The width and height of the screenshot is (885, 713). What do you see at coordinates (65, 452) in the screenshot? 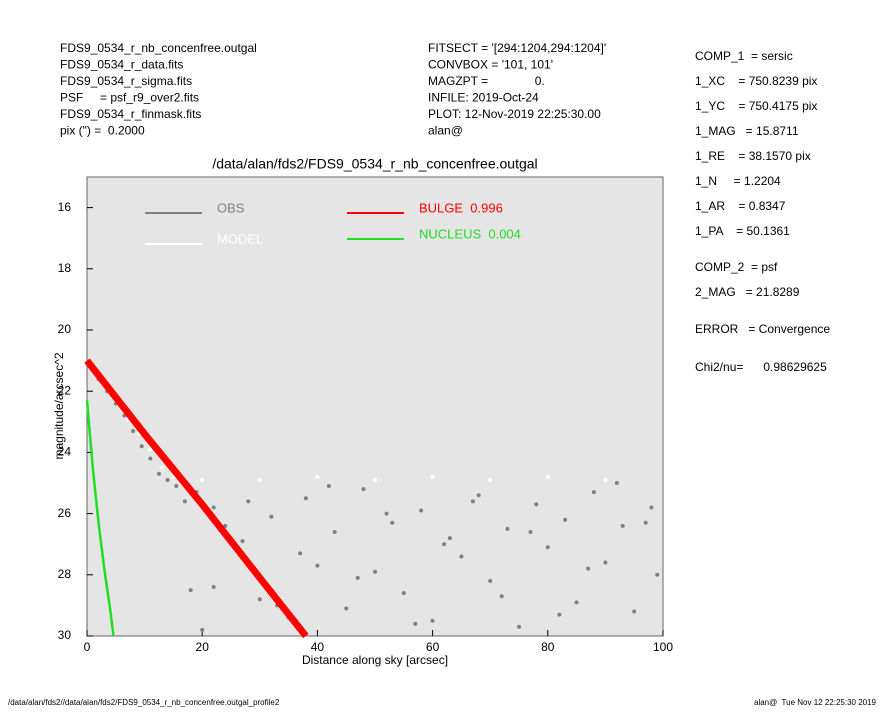
I see `y-tick-label: 24` at bounding box center [65, 452].